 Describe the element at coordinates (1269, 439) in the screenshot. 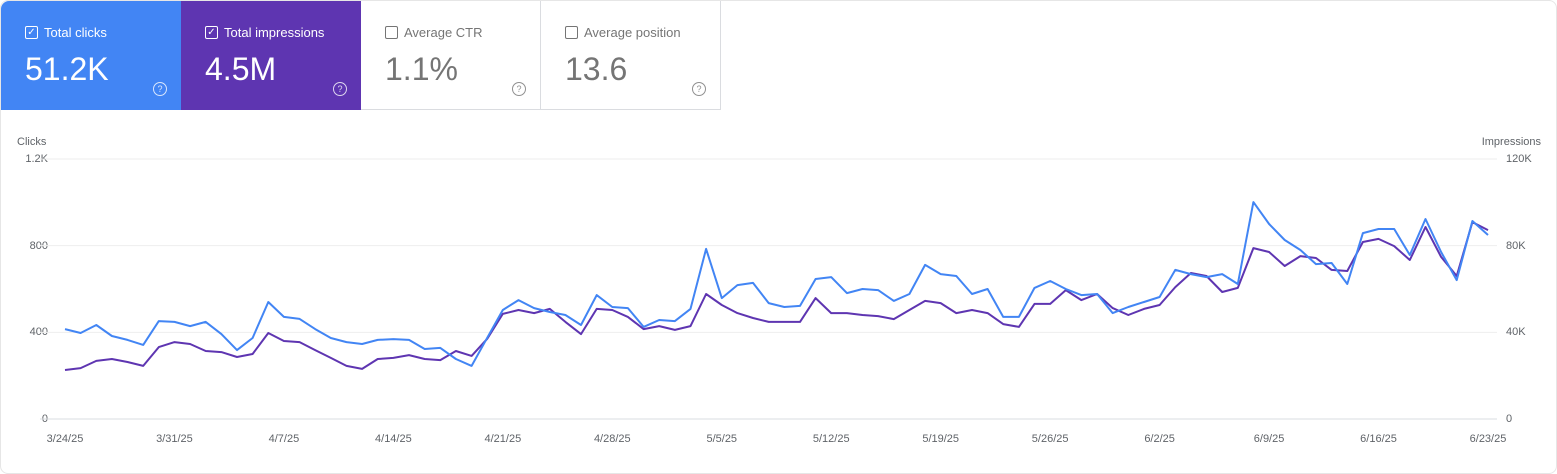

I see `x-tick: 6/9/25` at that location.